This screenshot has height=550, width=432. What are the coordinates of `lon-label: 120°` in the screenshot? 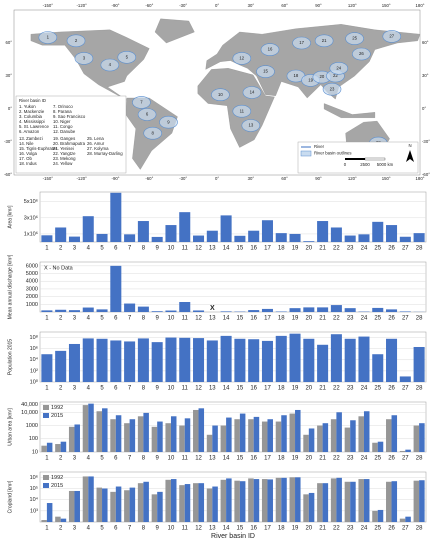 It's located at (352, 178).